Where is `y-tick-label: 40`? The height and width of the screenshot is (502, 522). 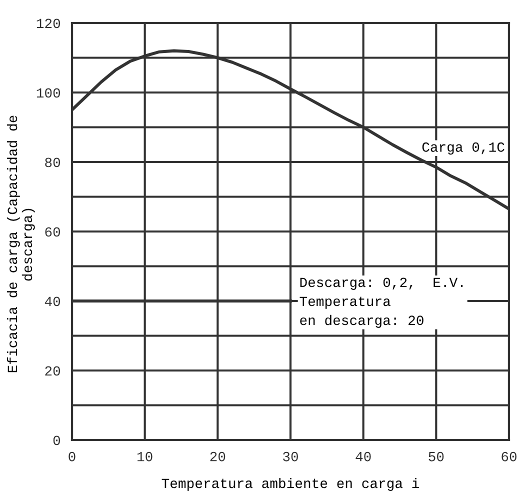 y-tick-label: 40 is located at coordinates (52, 301).